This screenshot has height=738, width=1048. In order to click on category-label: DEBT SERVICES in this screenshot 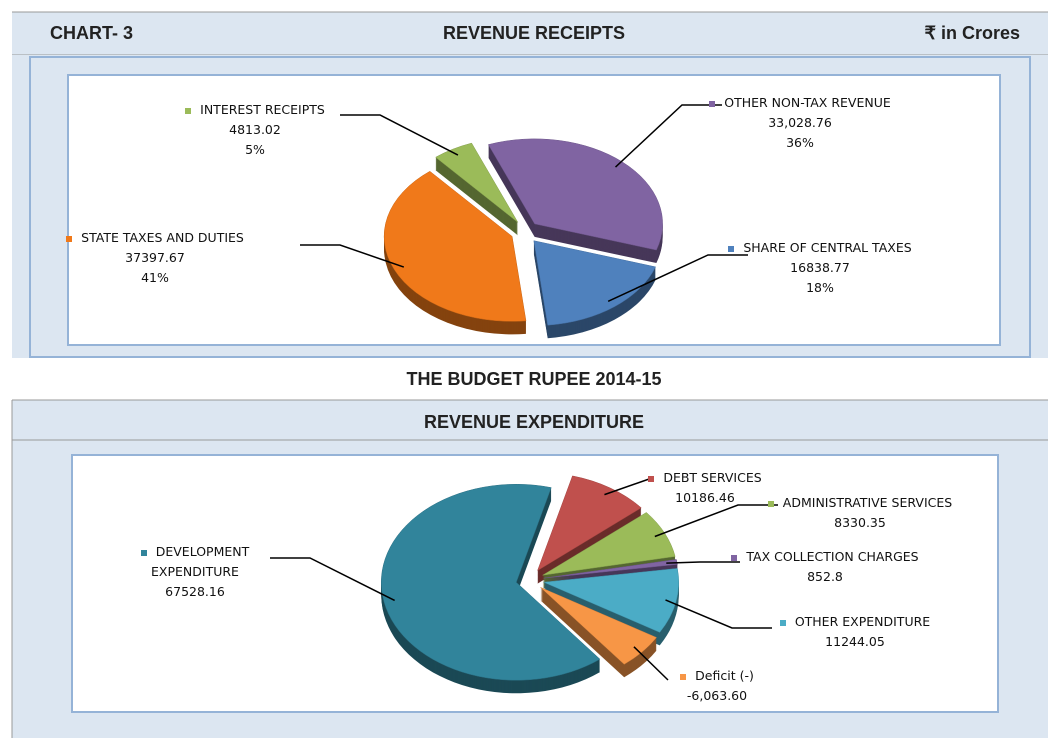, I will do `click(712, 477)`.